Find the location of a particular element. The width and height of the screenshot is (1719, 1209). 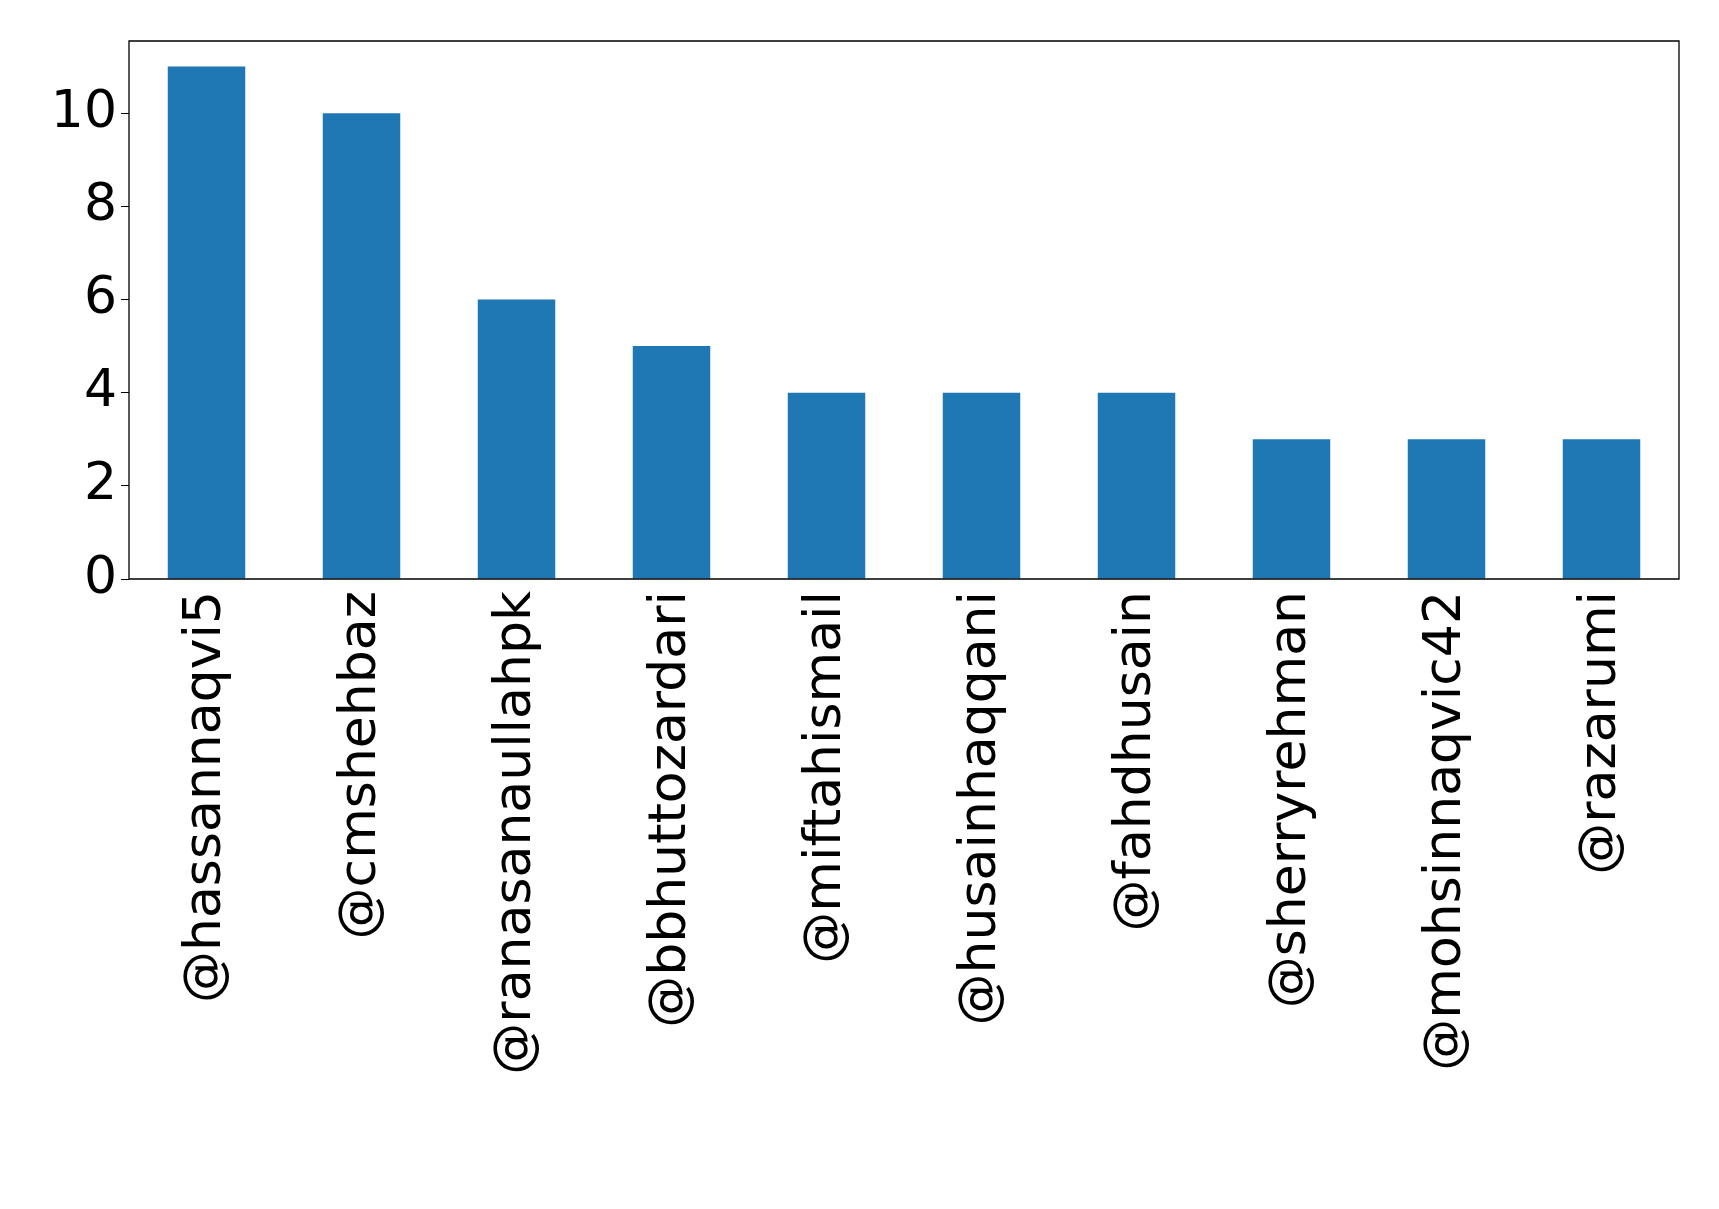

x-tick-label: @hassannaqvi5 is located at coordinates (202, 797).